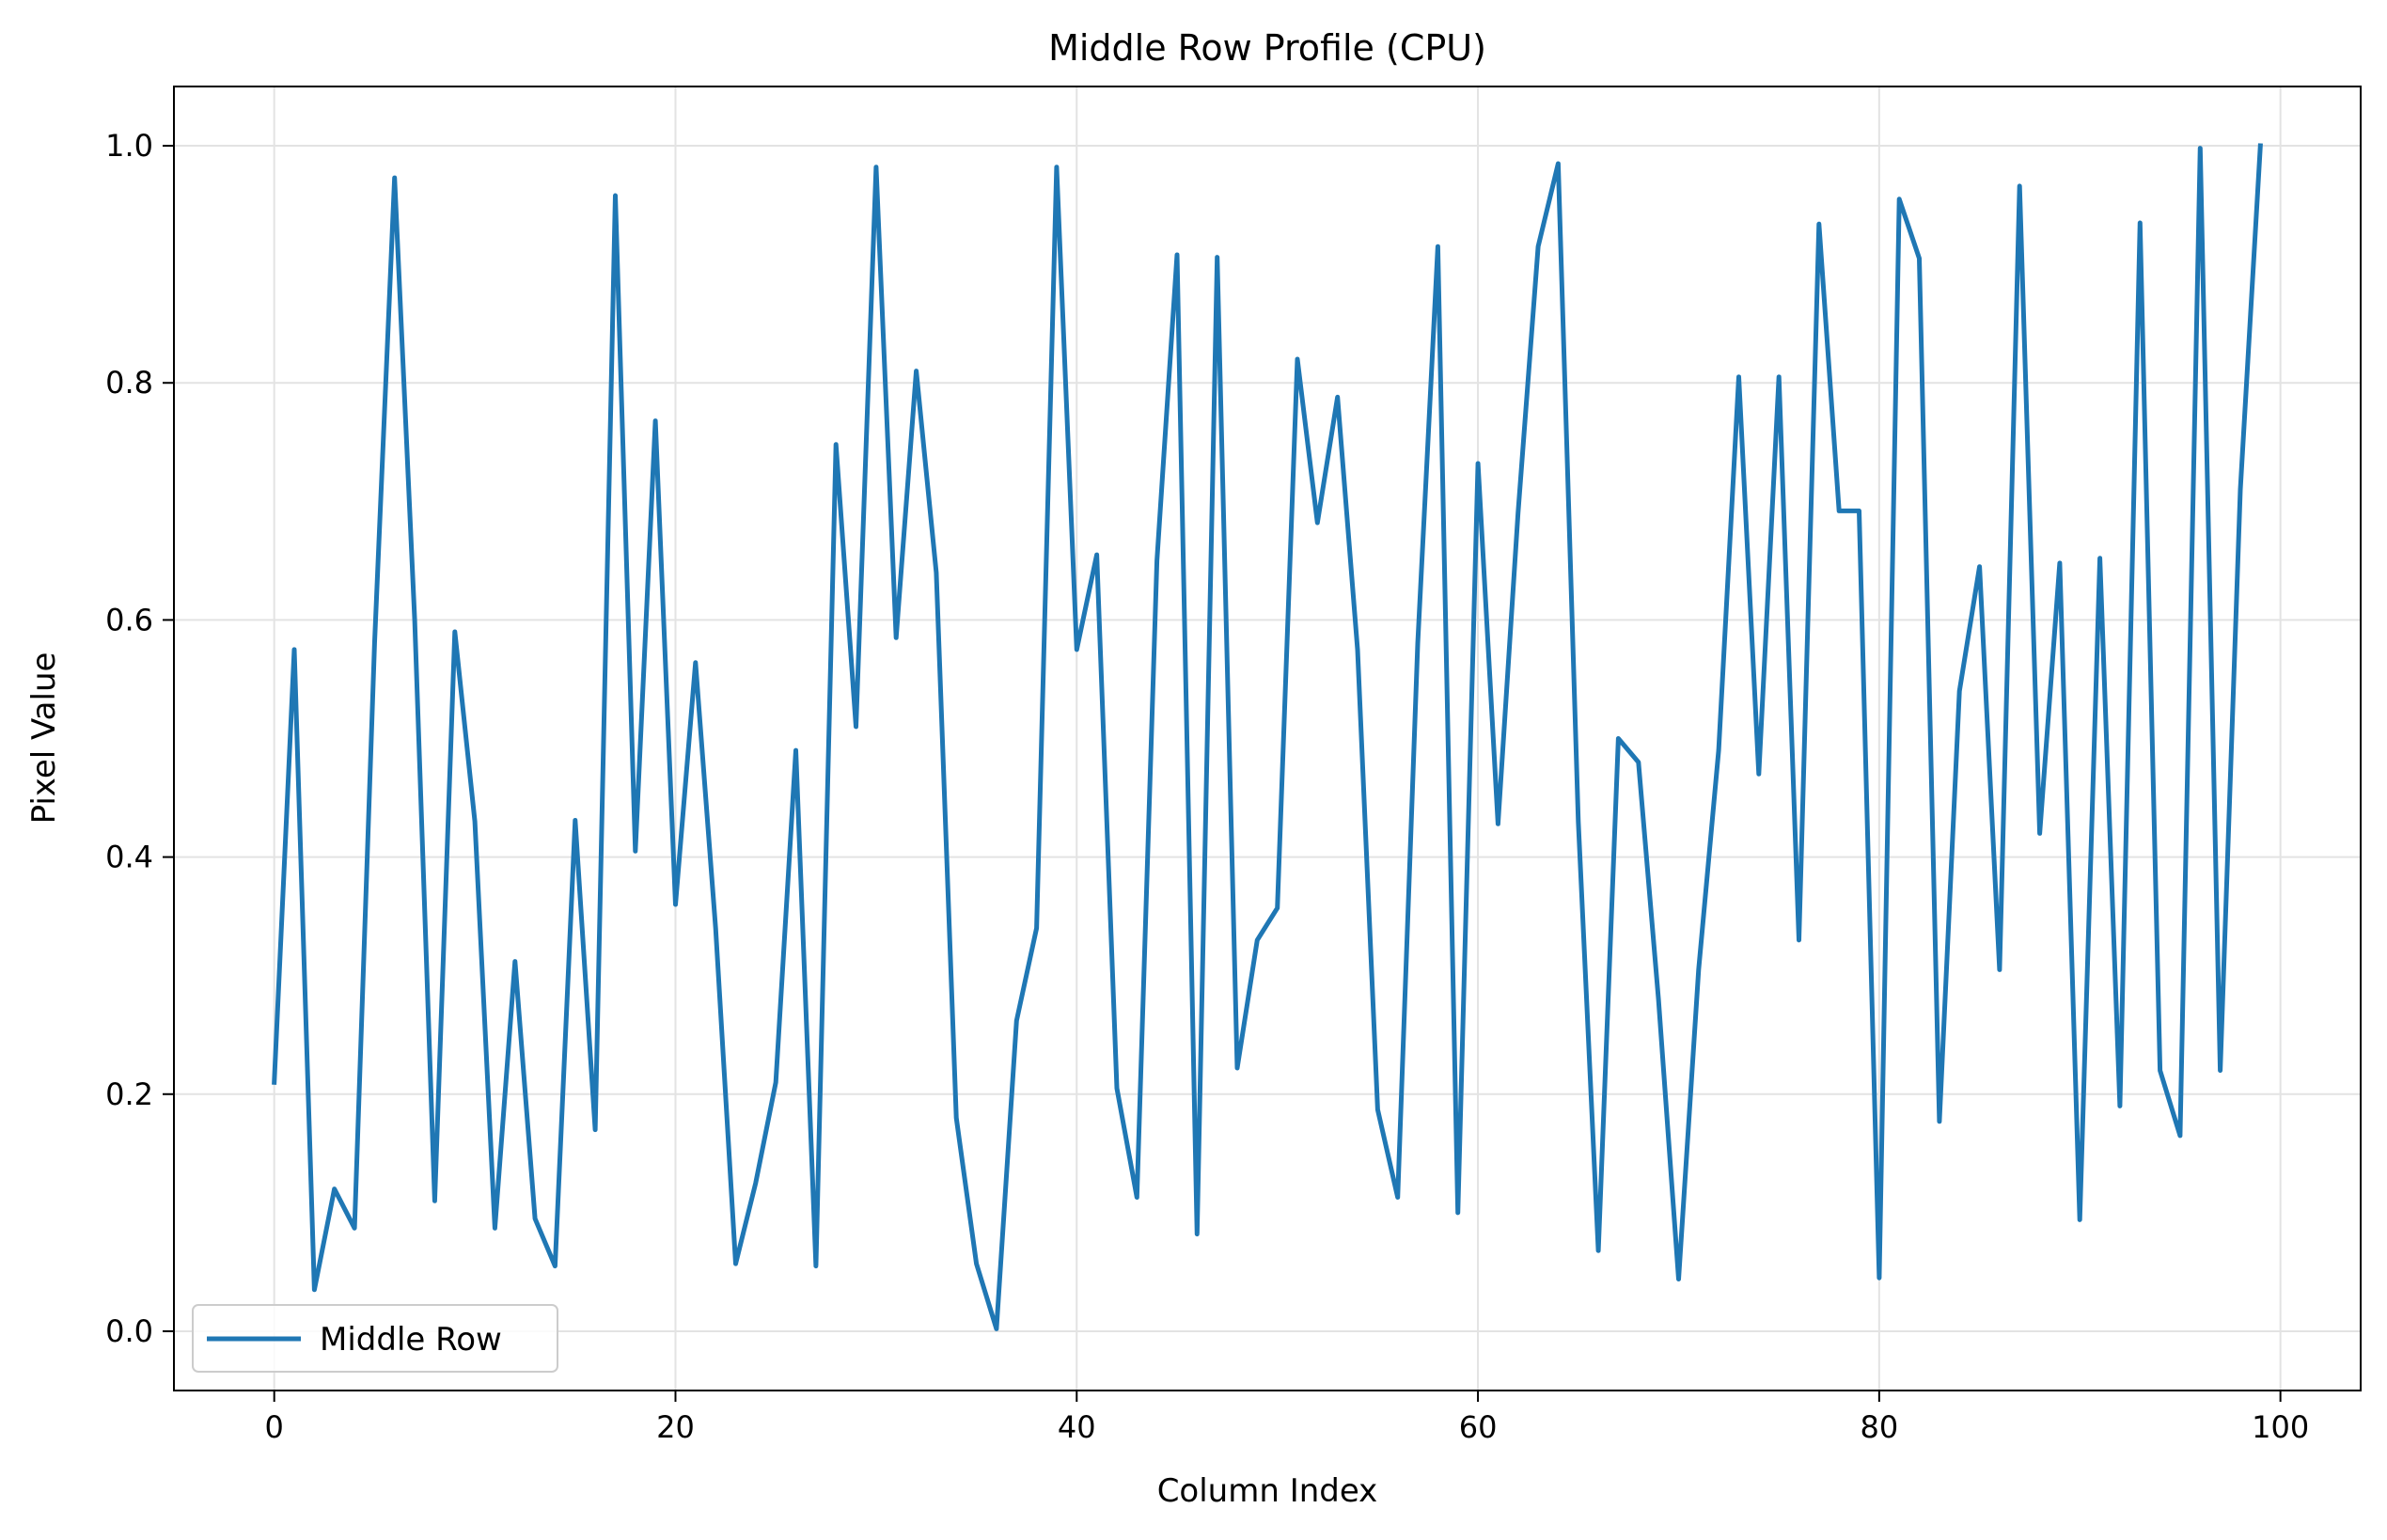 The width and height of the screenshot is (2387, 1540). What do you see at coordinates (129, 1094) in the screenshot?
I see `y-tick-label: 0.2` at bounding box center [129, 1094].